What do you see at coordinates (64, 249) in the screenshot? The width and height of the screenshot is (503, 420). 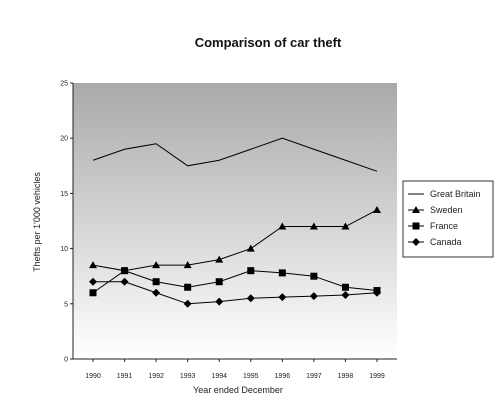 I see `y-tick-label: 10` at bounding box center [64, 249].